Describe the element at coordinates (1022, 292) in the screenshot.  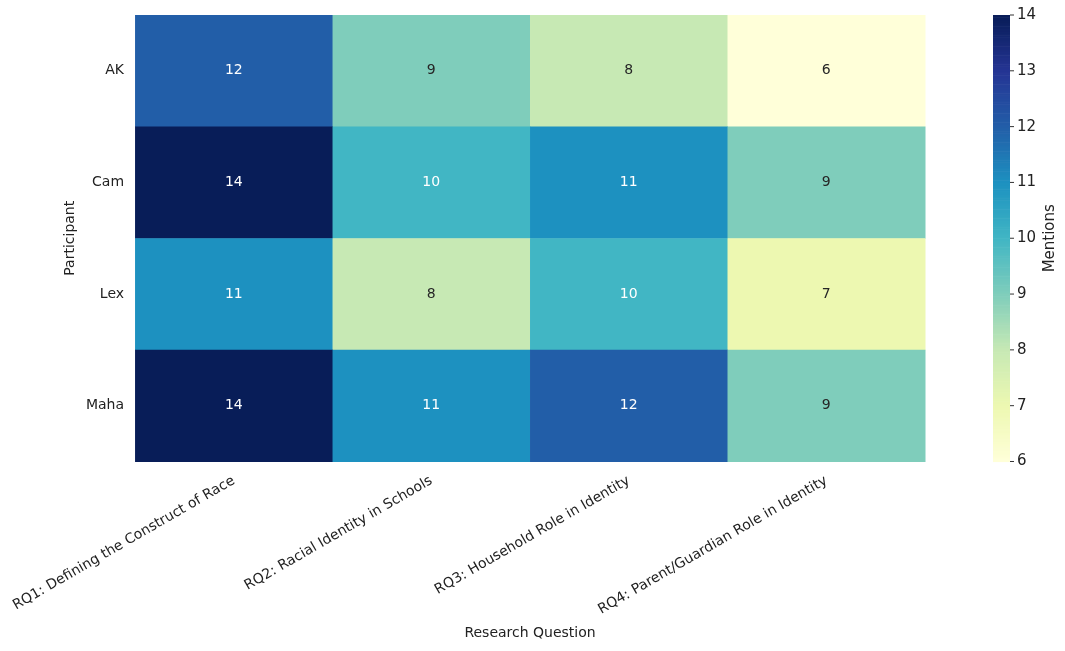
I see `color-bar-label: 9` at that location.